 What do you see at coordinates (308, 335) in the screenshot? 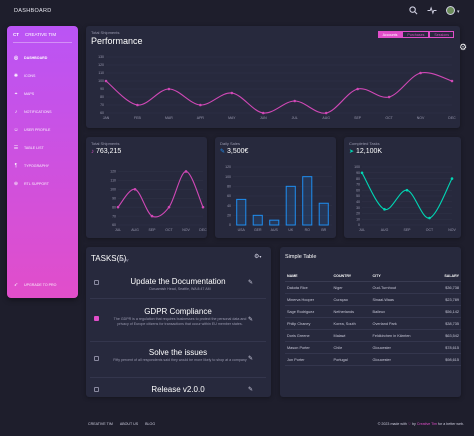
I see `table-cell: Doris Greene` at bounding box center [308, 335].